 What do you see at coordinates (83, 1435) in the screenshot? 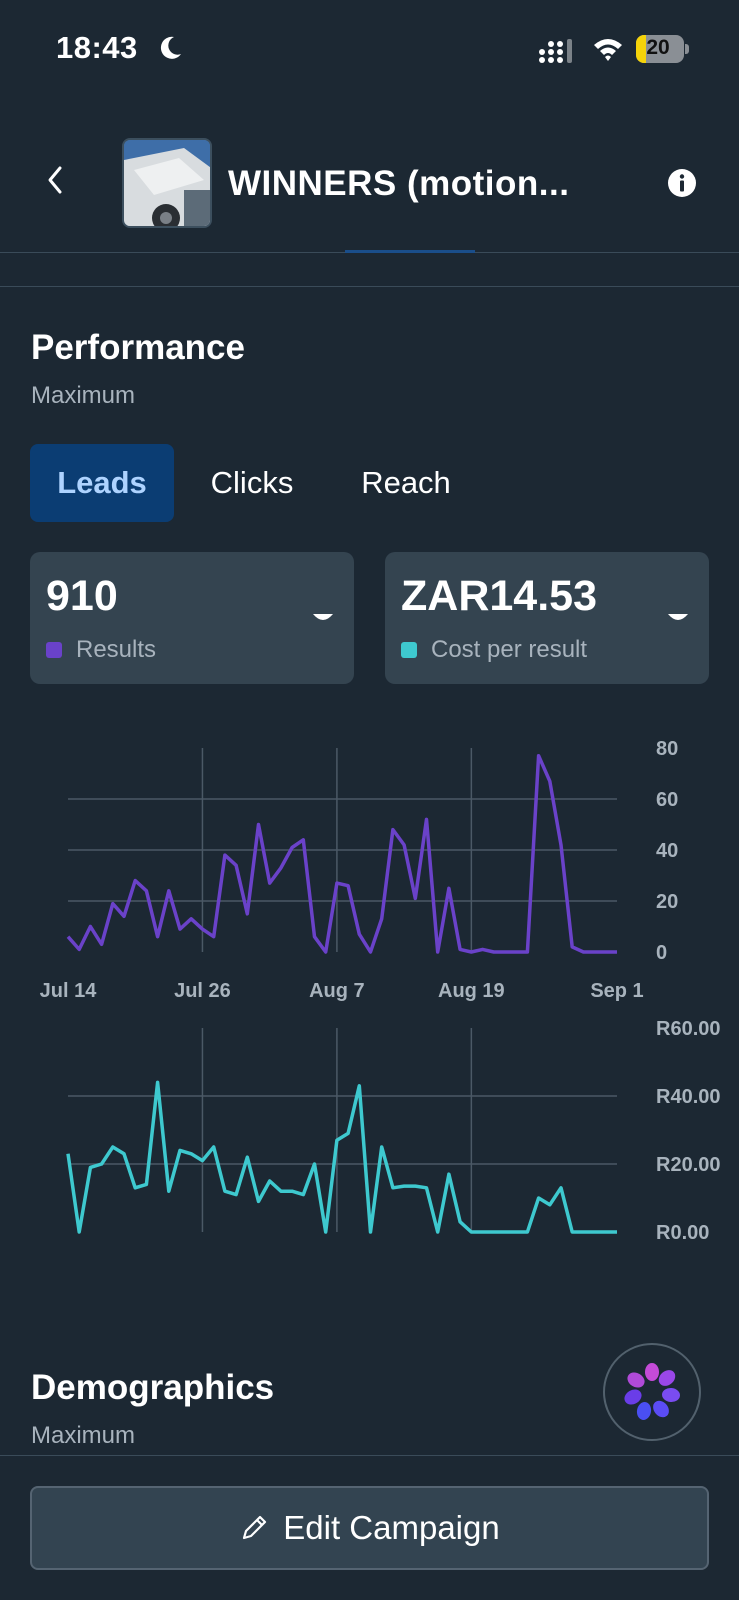
I see `demographics-subtitle: Maximum` at bounding box center [83, 1435].